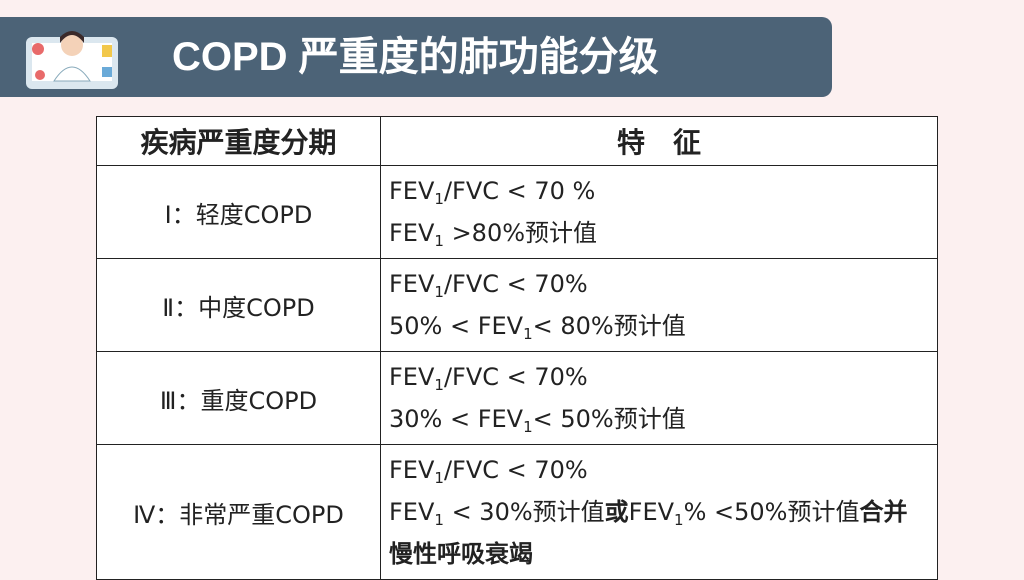 This screenshot has width=1024, height=580. What do you see at coordinates (520, 233) in the screenshot?
I see `text-run: >80%预计值` at bounding box center [520, 233].